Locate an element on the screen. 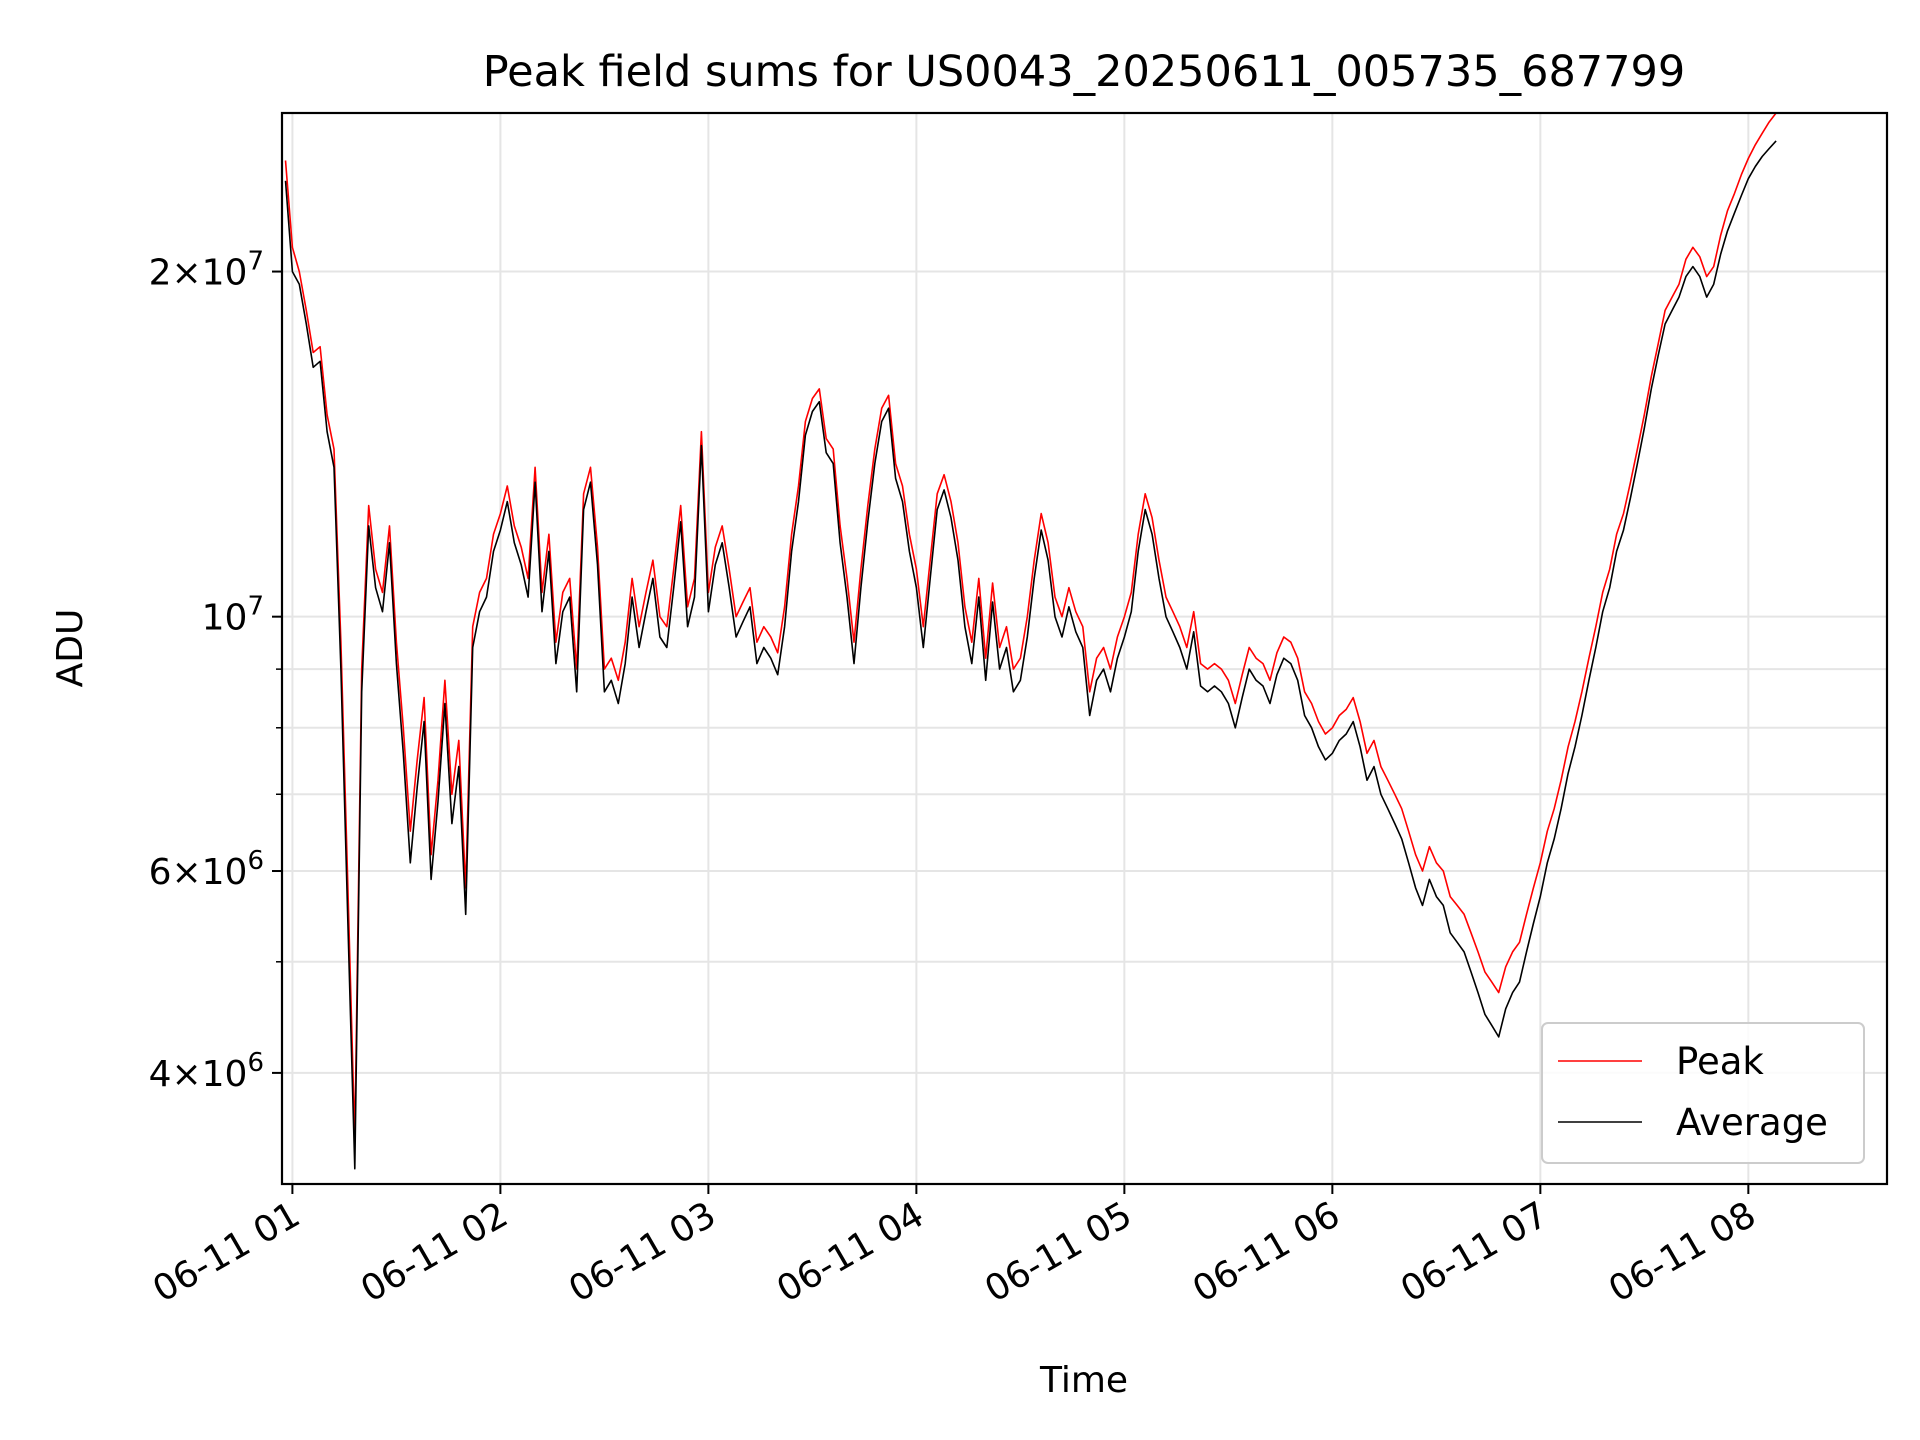 This screenshot has height=1440, width=1920. y-tick-label: 6×106 is located at coordinates (206, 869).